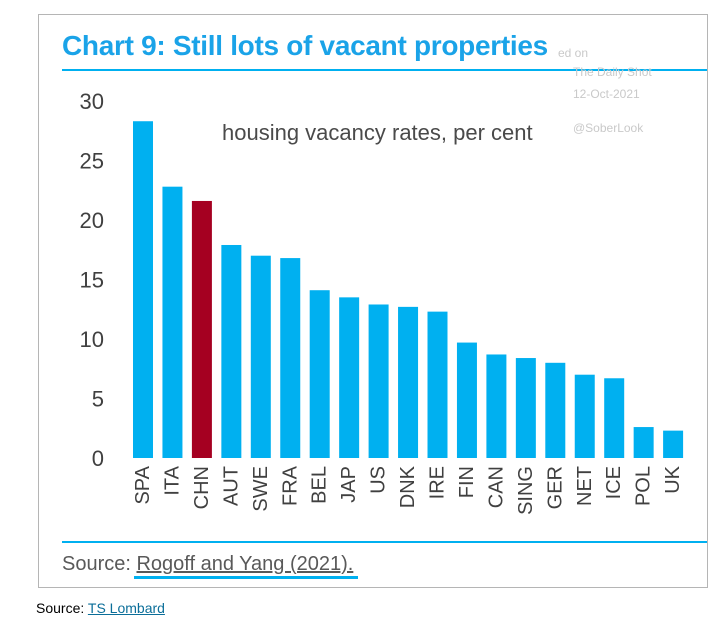 The width and height of the screenshot is (723, 632). What do you see at coordinates (245, 564) in the screenshot?
I see `chart-source-citation: Rogoff and Yang (2021).` at bounding box center [245, 564].